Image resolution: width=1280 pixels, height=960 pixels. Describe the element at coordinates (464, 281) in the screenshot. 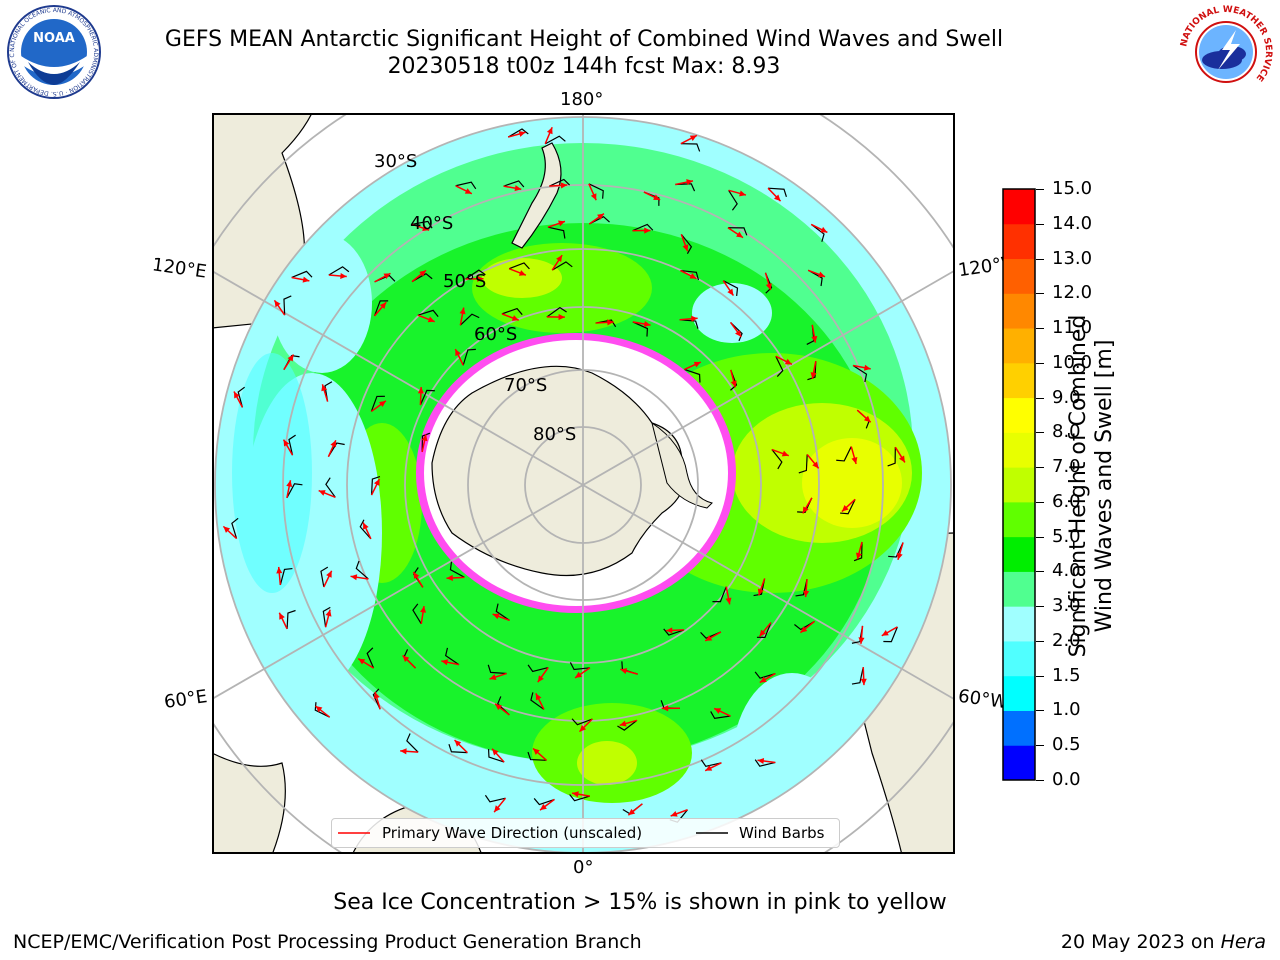

I see `lat-label-50s: 50°S` at that location.